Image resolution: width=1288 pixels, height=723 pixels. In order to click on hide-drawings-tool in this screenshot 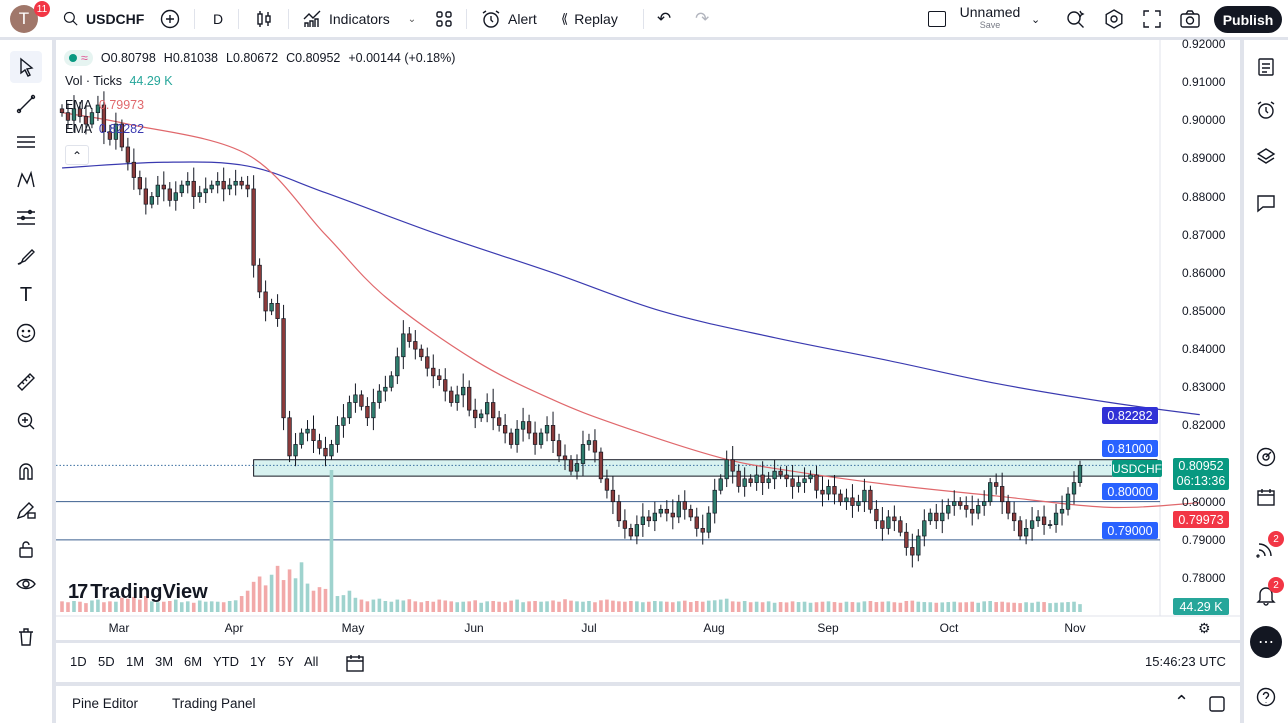, I will do `click(26, 584)`.